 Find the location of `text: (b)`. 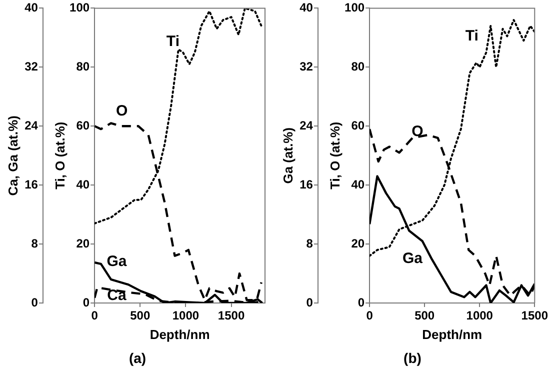

text: (b) is located at coordinates (412, 358).